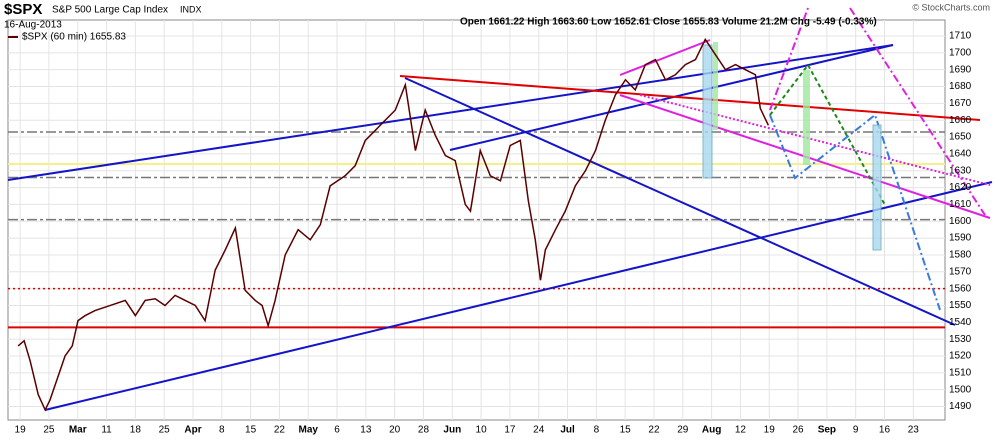 This screenshot has height=439, width=996. What do you see at coordinates (539, 430) in the screenshot?
I see `x-tick-label: 24` at bounding box center [539, 430].